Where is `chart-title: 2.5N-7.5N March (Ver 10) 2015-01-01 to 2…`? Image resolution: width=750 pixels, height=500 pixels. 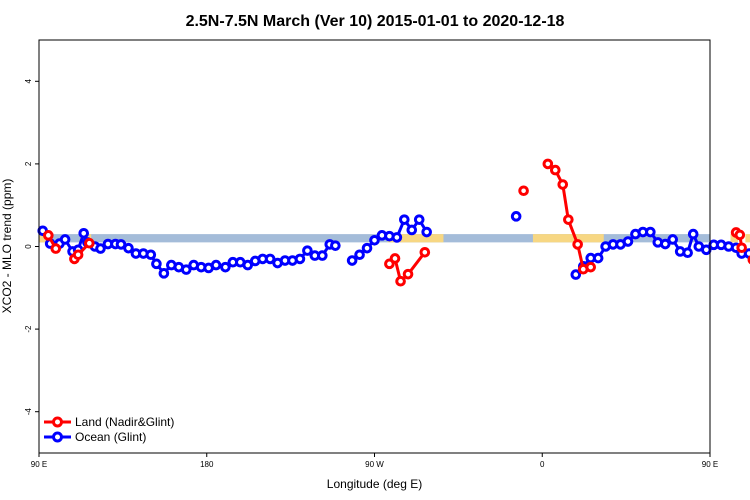
chart-title: 2.5N-7.5N March (Ver 10) 2015-01-01 to 2… is located at coordinates (375, 21).